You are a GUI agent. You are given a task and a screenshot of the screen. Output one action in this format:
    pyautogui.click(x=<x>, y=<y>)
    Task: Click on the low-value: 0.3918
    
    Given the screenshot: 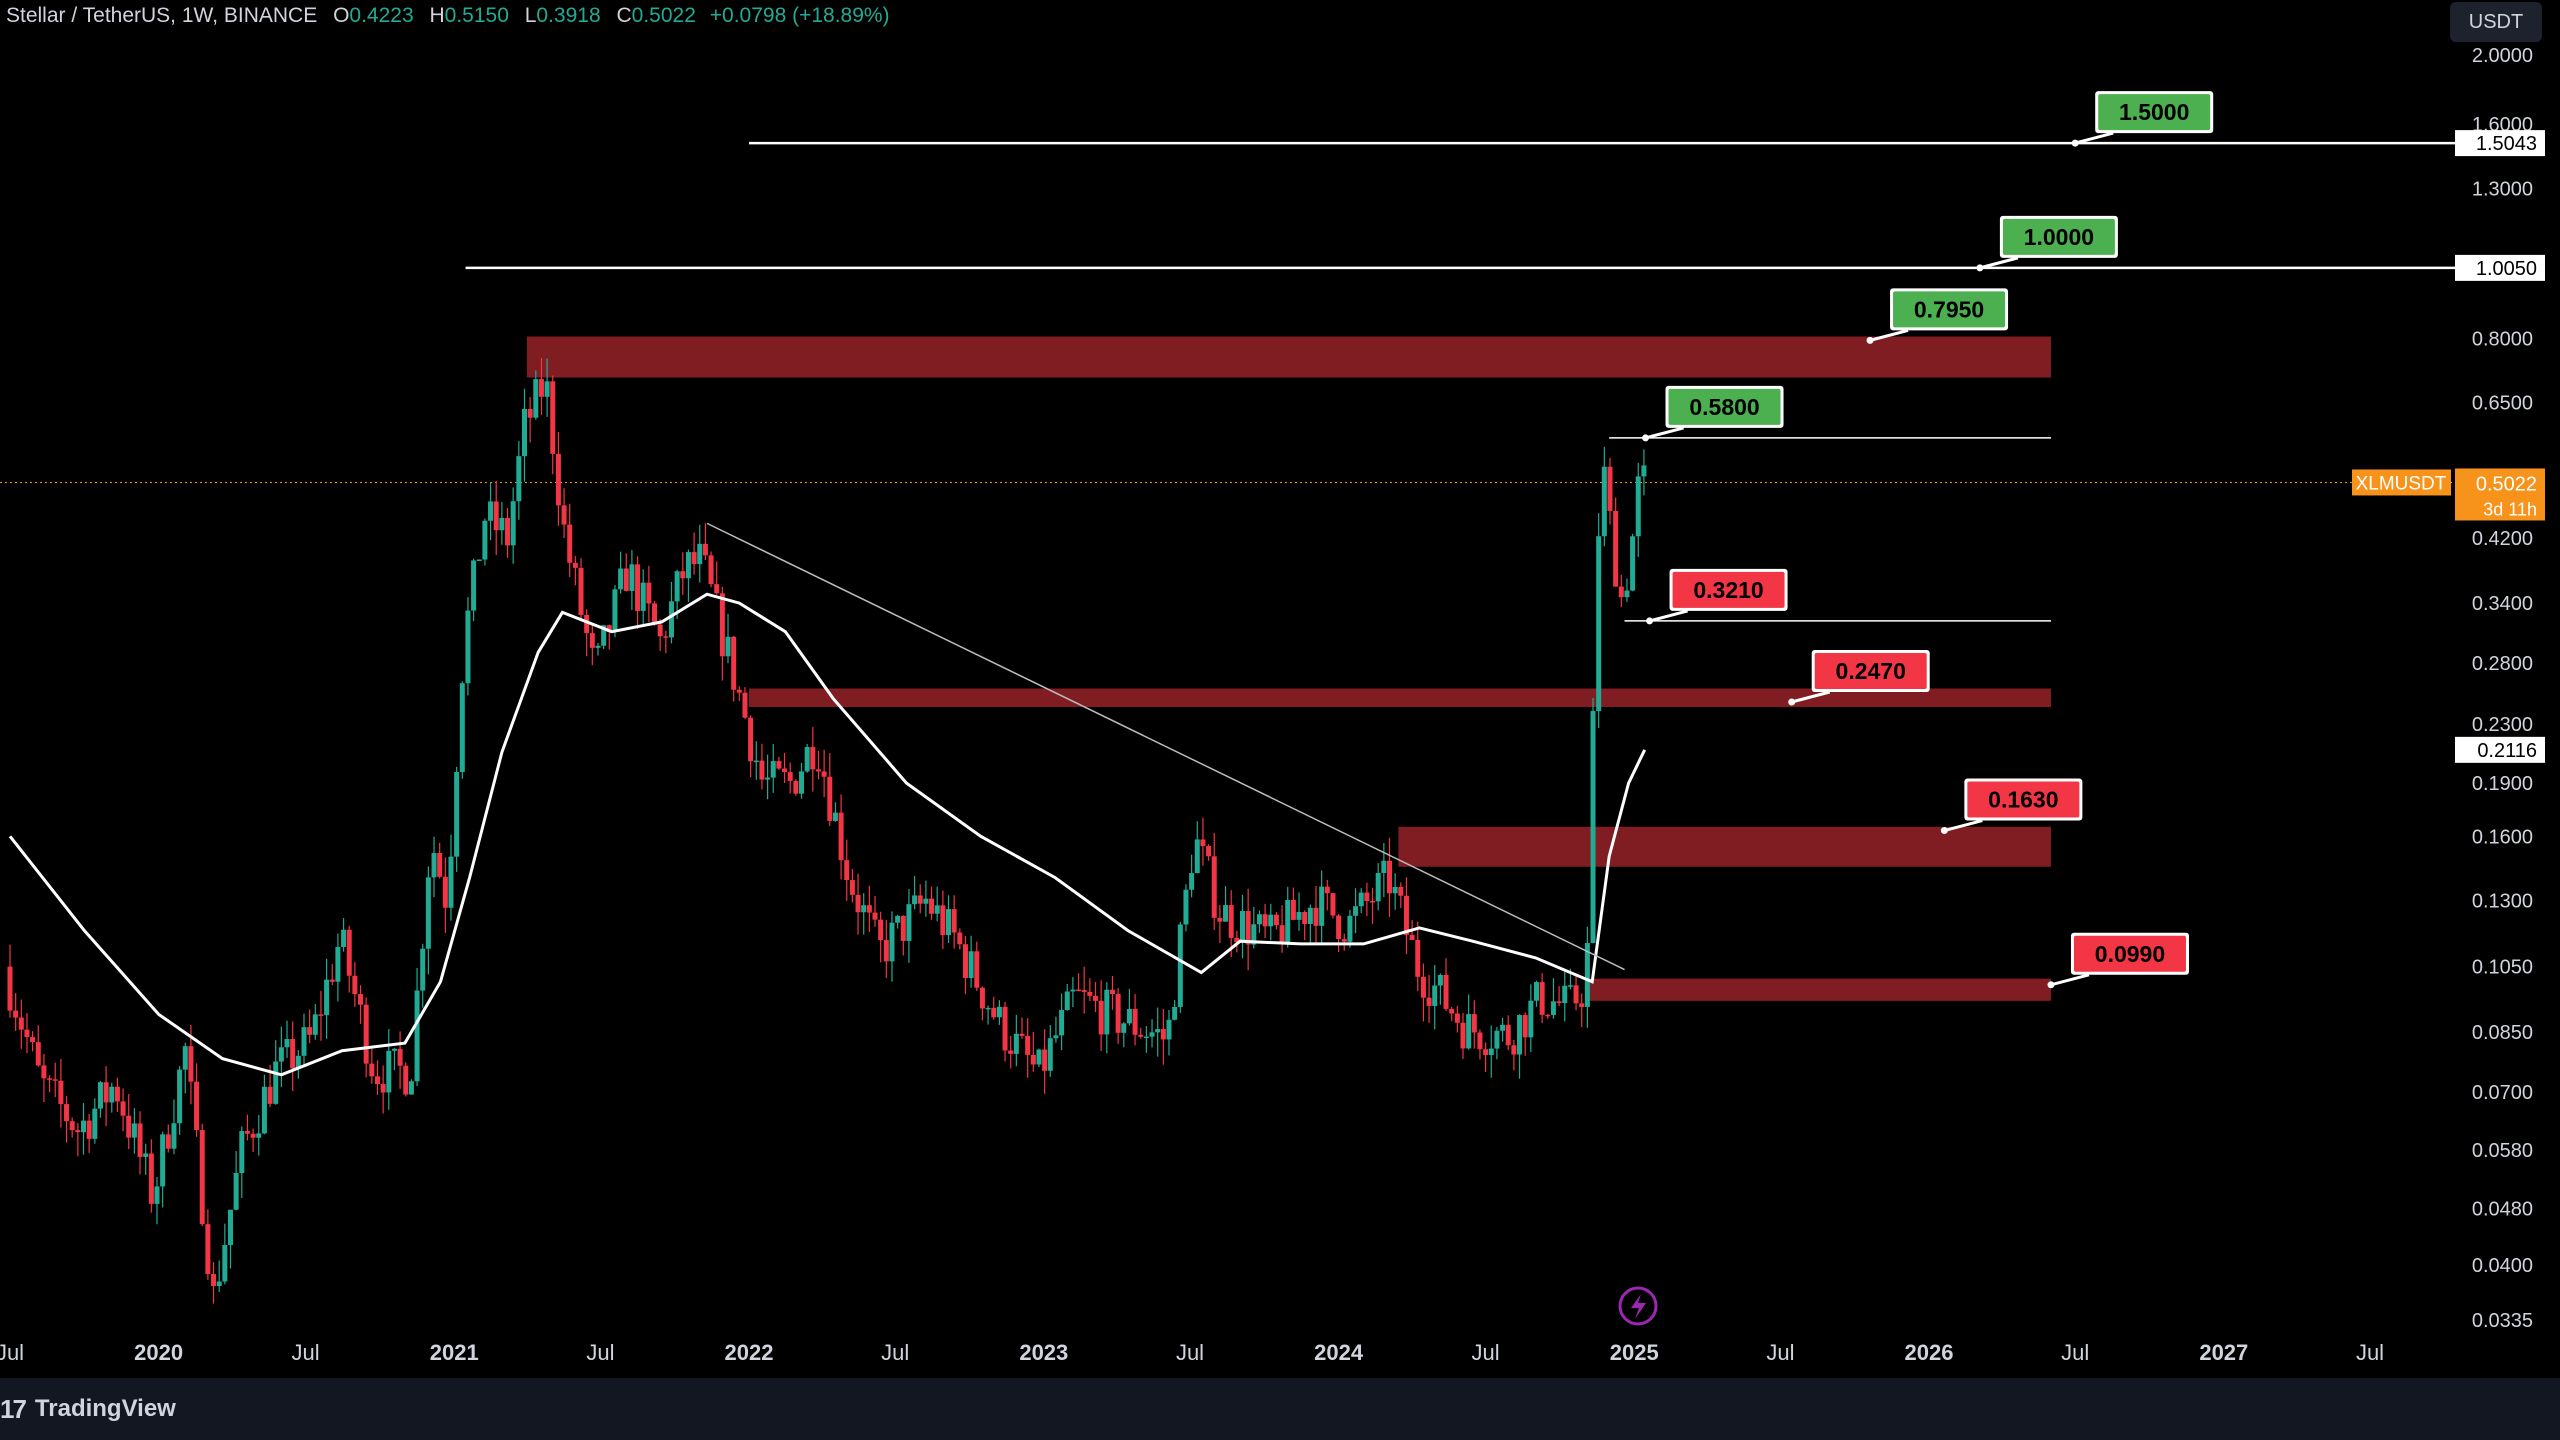 What is the action you would take?
    pyautogui.click(x=568, y=15)
    